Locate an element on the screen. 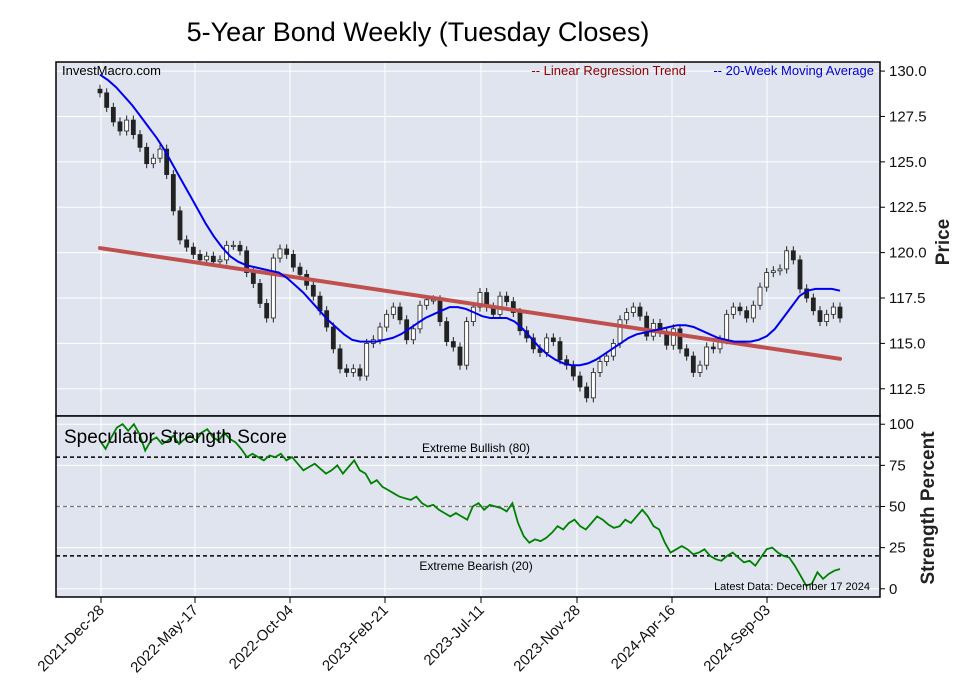 The height and width of the screenshot is (694, 957). reference-line-label: Extreme Bearish (20) is located at coordinates (475, 566).